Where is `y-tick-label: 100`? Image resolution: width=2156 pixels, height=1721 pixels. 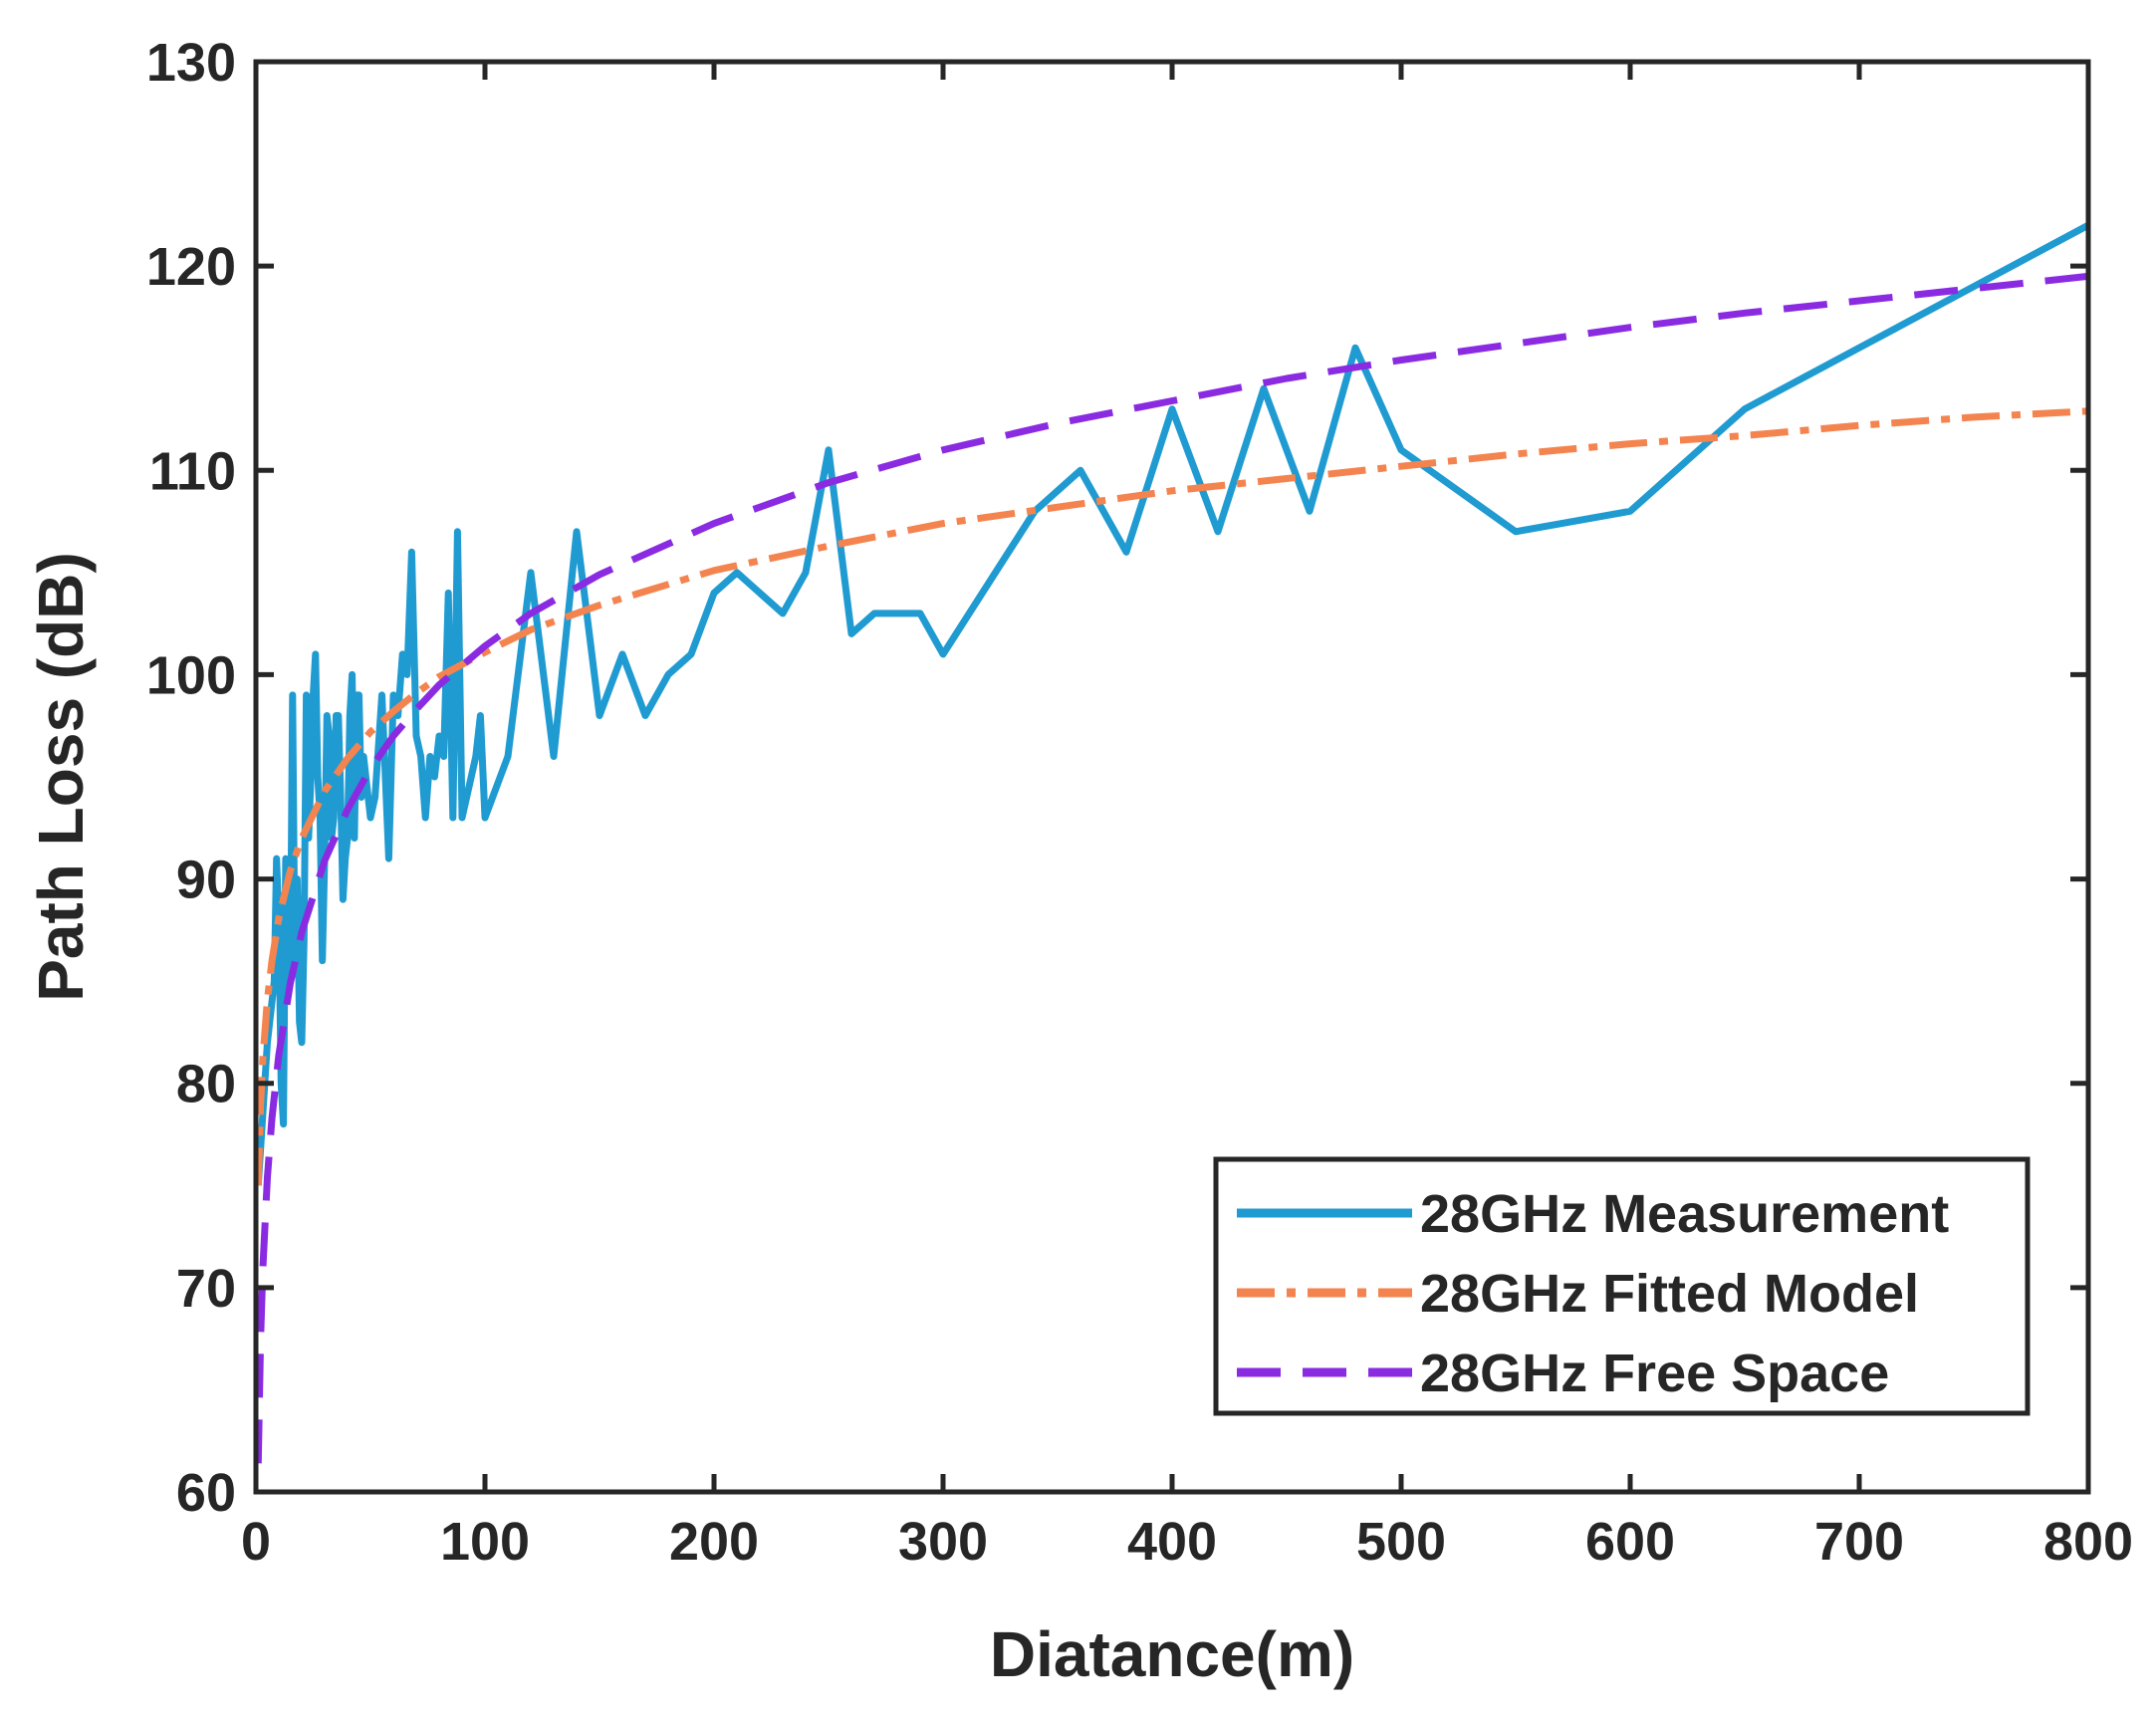
y-tick-label: 100 is located at coordinates (191, 675).